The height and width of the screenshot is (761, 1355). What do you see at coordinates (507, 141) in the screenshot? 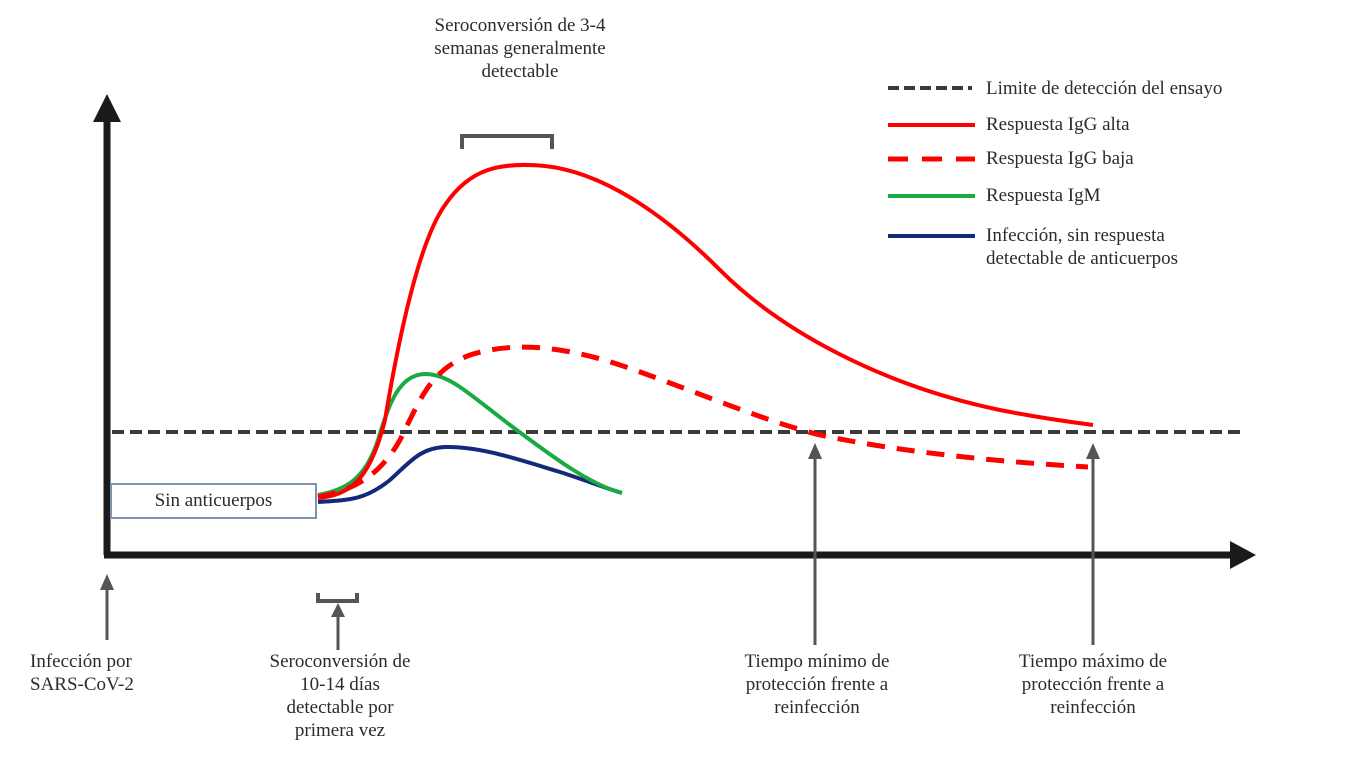
I see `top-seroconversion-bracket` at bounding box center [507, 141].